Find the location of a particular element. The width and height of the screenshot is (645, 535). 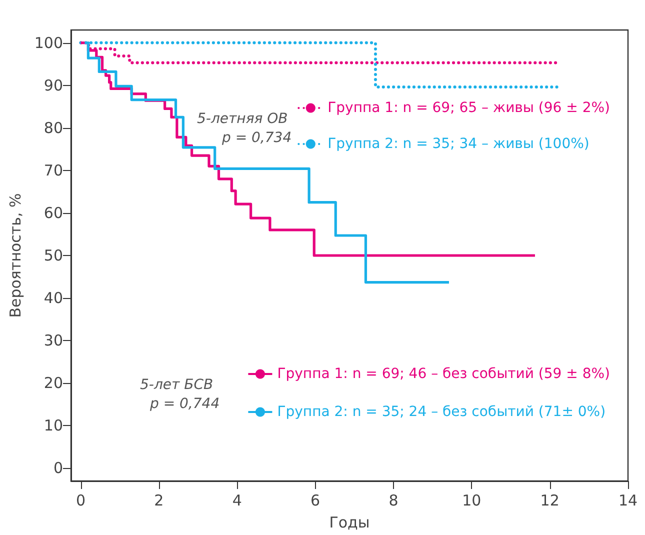

x-axis-title: Годы is located at coordinates (349, 523).